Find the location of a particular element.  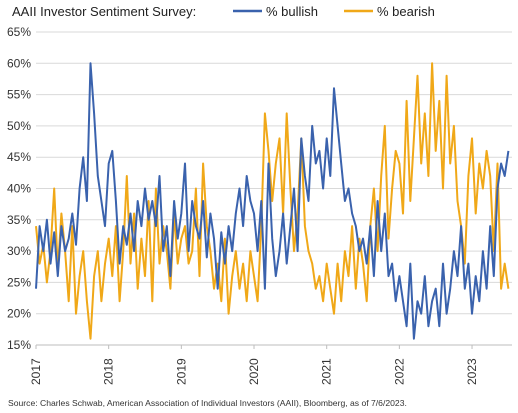

x-tick-label: 2023 is located at coordinates (472, 371).